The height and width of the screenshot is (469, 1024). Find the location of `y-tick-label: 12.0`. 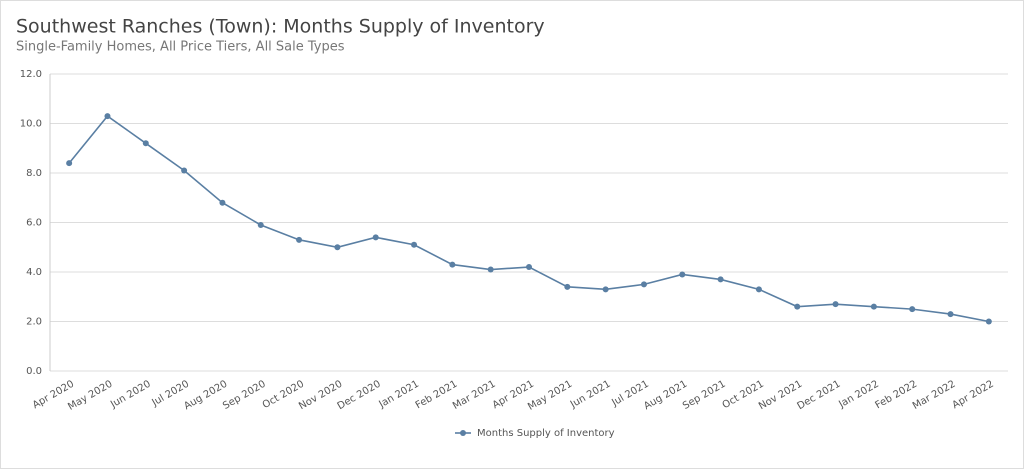

y-tick-label: 12.0 is located at coordinates (31, 74).